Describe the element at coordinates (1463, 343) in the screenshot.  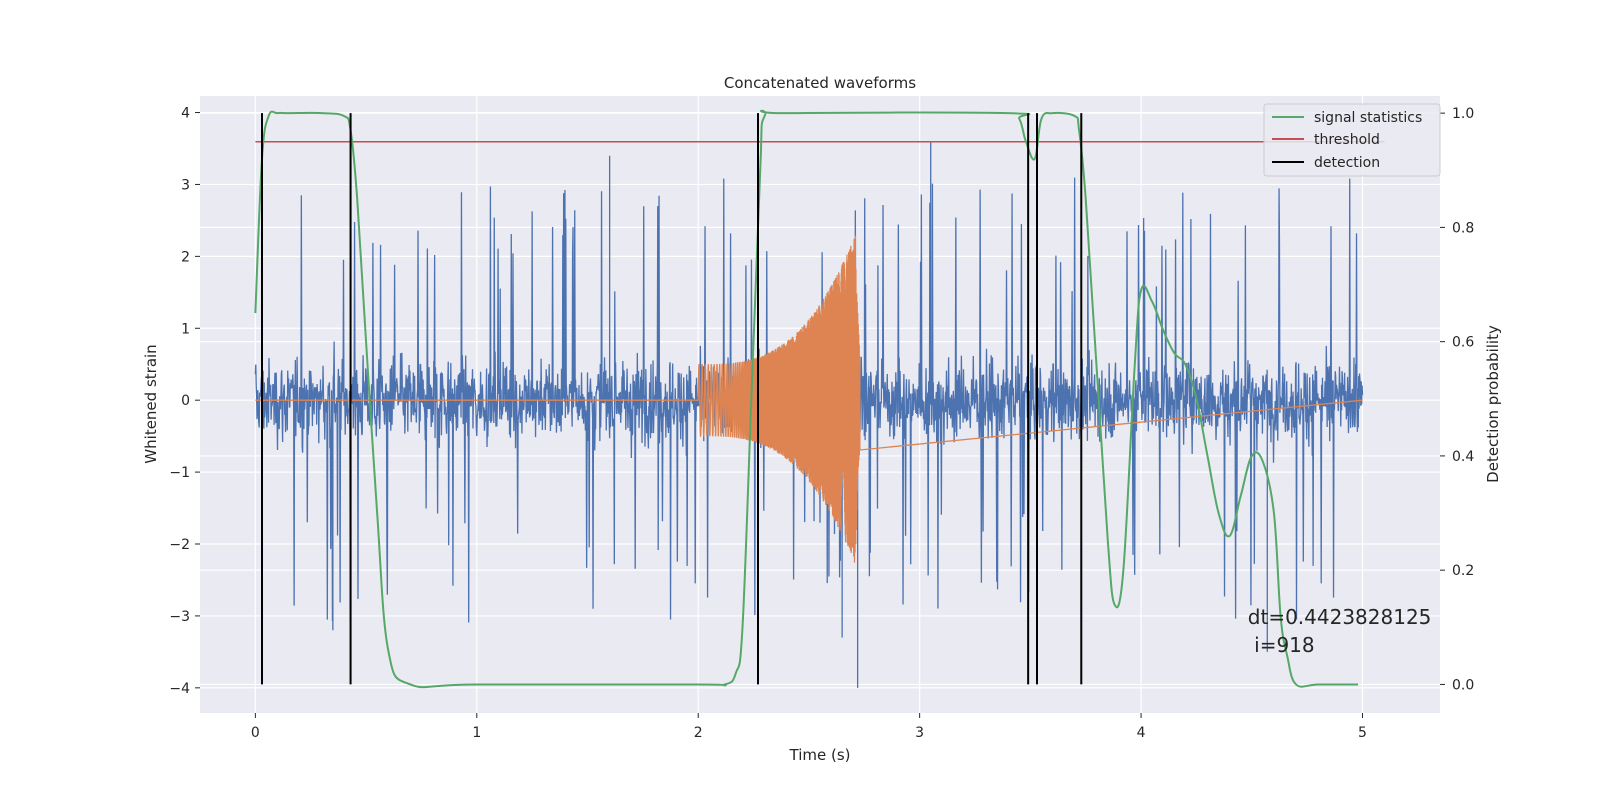
I see `y2-tick-label: 0.6` at that location.